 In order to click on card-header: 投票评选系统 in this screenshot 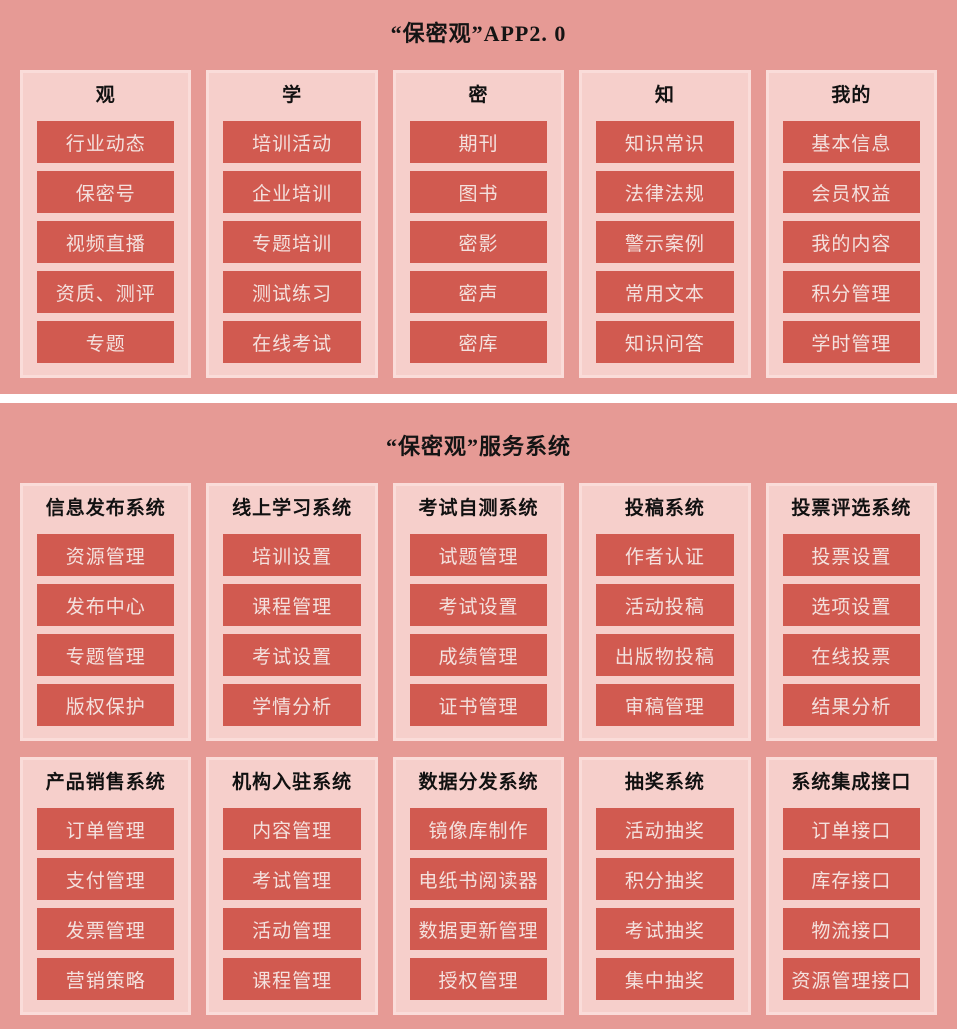, I will do `click(851, 508)`.